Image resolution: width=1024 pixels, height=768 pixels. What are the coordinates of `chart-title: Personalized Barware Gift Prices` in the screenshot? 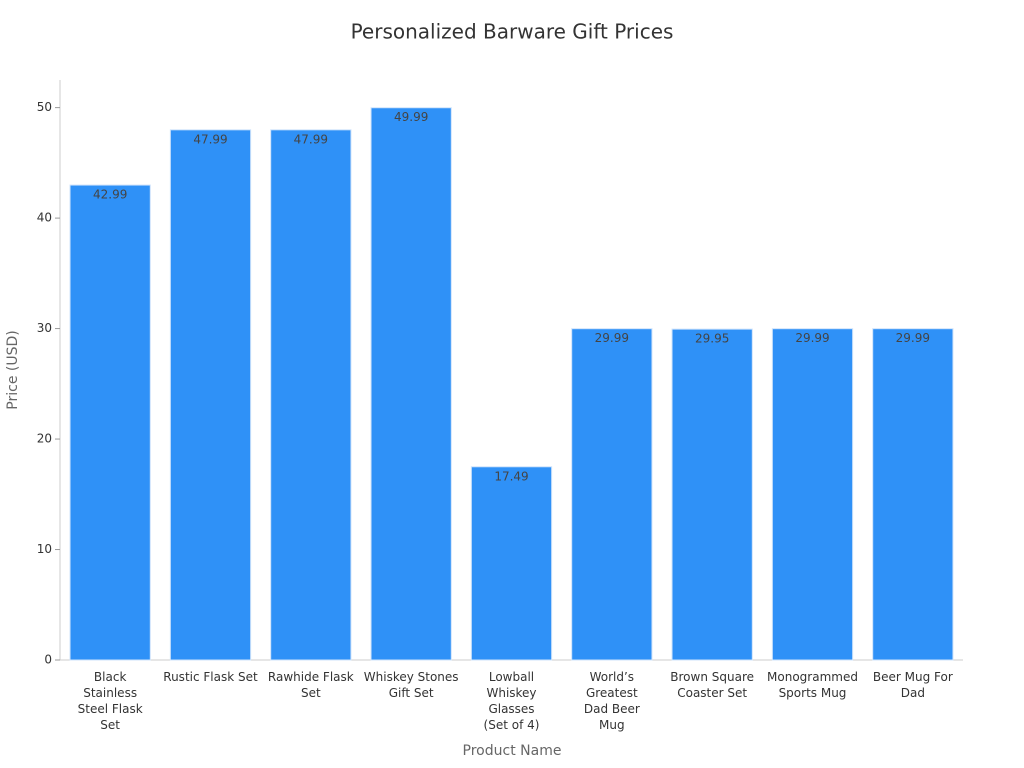 It's located at (512, 32).